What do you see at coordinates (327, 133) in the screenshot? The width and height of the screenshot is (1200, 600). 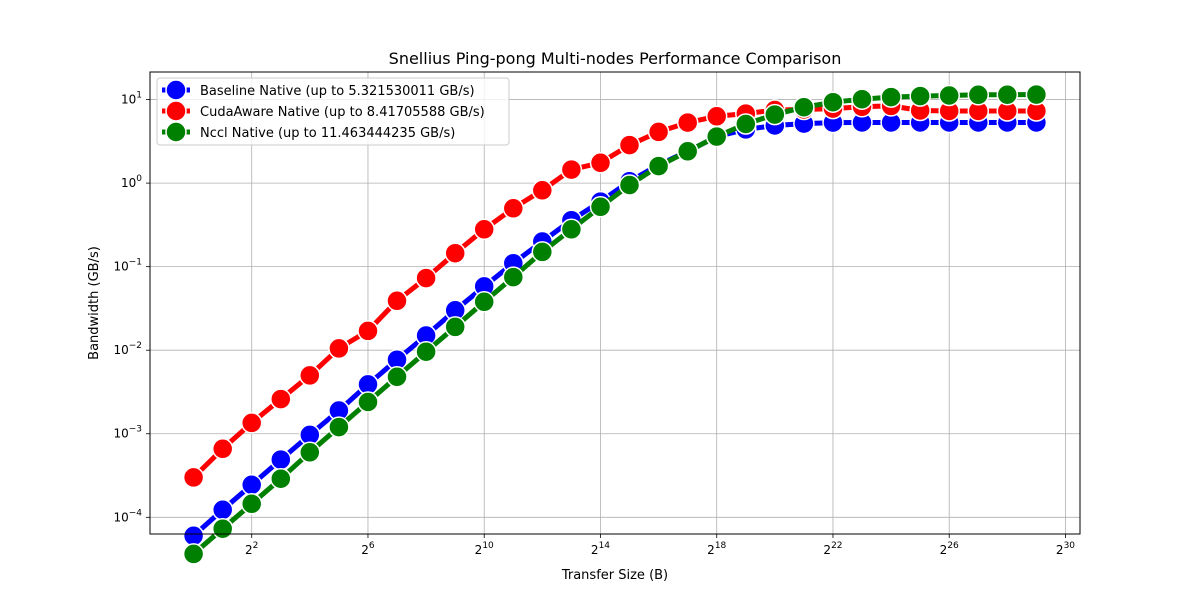 I see `legend-label: Nccl Native (up to 11.463444235 GB/s)` at bounding box center [327, 133].